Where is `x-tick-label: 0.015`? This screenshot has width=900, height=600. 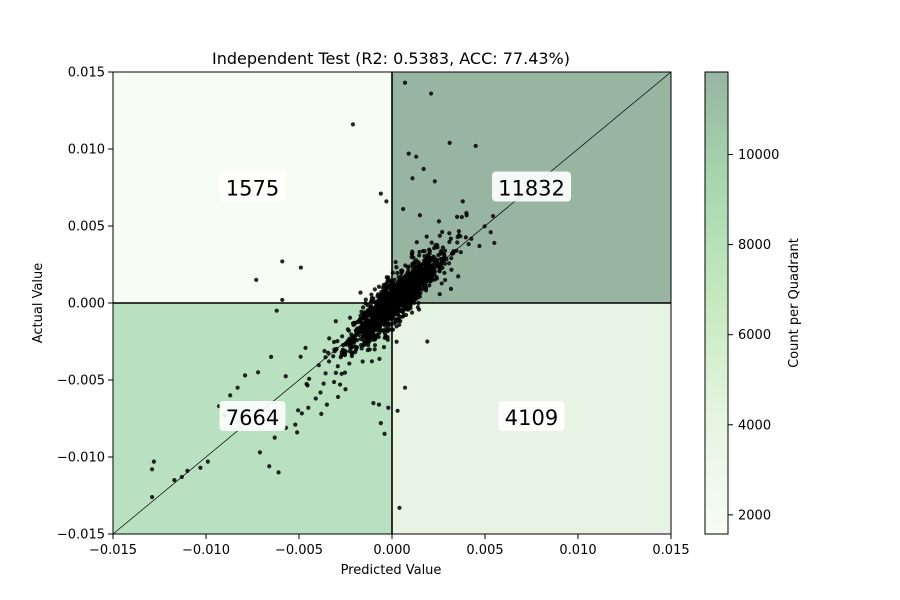 x-tick-label: 0.015 is located at coordinates (670, 550).